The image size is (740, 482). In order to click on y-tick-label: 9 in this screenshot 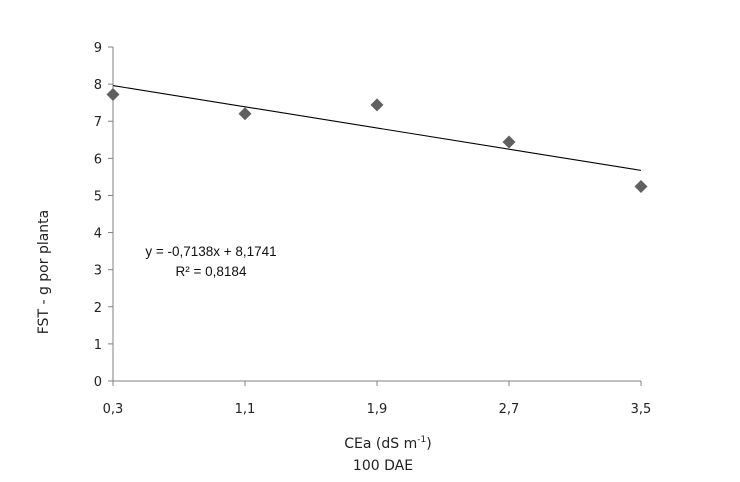, I will do `click(98, 48)`.